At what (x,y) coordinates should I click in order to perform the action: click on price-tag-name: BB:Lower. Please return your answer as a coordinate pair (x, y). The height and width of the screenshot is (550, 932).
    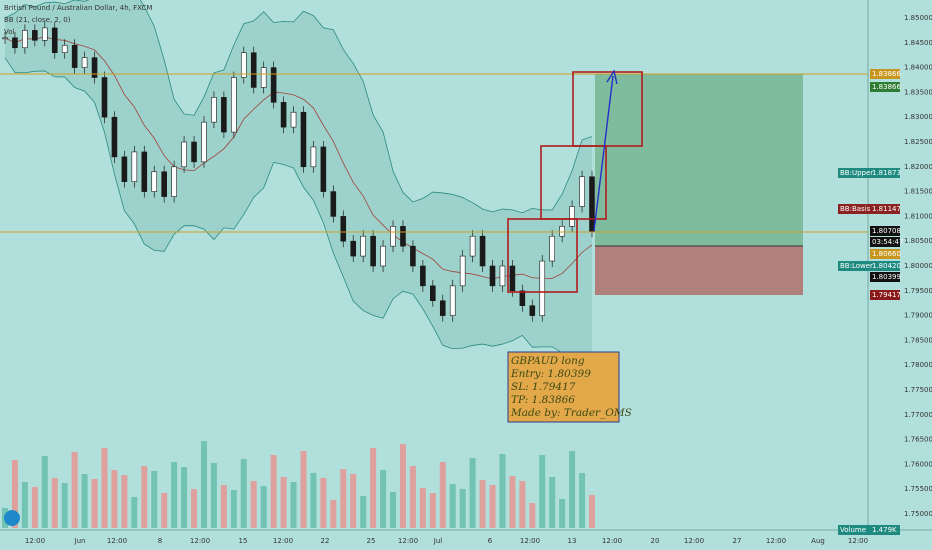
    Looking at the image, I should click on (856, 266).